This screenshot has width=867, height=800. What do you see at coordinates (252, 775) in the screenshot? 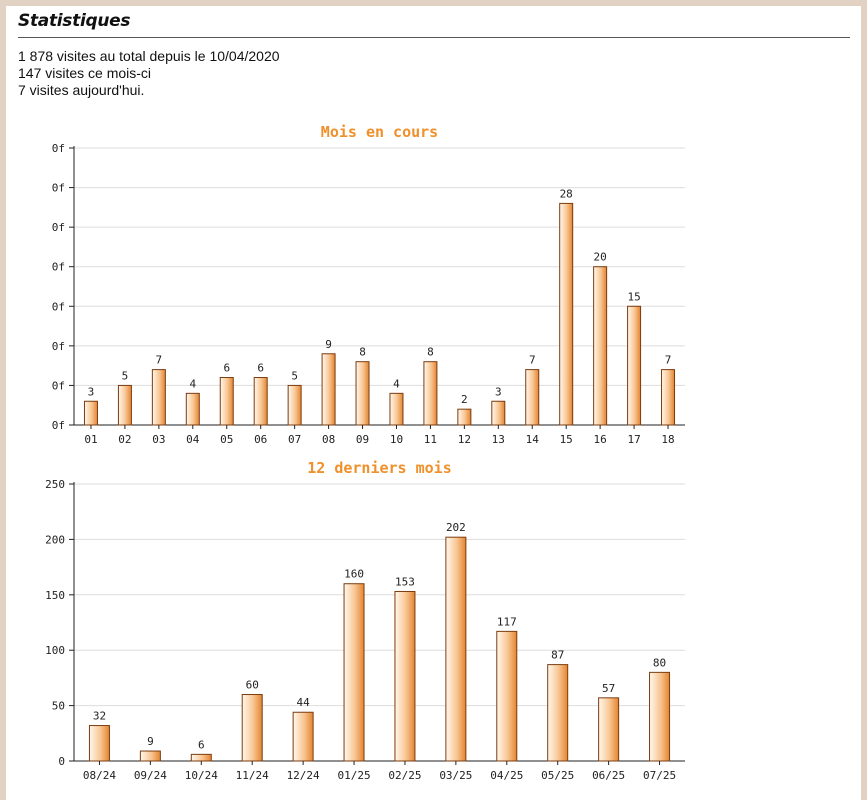
I see `x-tick-label: 11/24` at bounding box center [252, 775].